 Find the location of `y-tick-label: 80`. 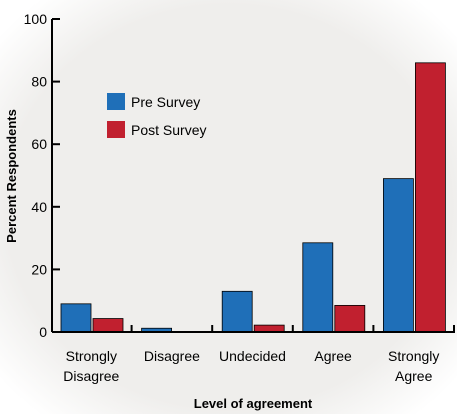

y-tick-label: 80 is located at coordinates (39, 82).